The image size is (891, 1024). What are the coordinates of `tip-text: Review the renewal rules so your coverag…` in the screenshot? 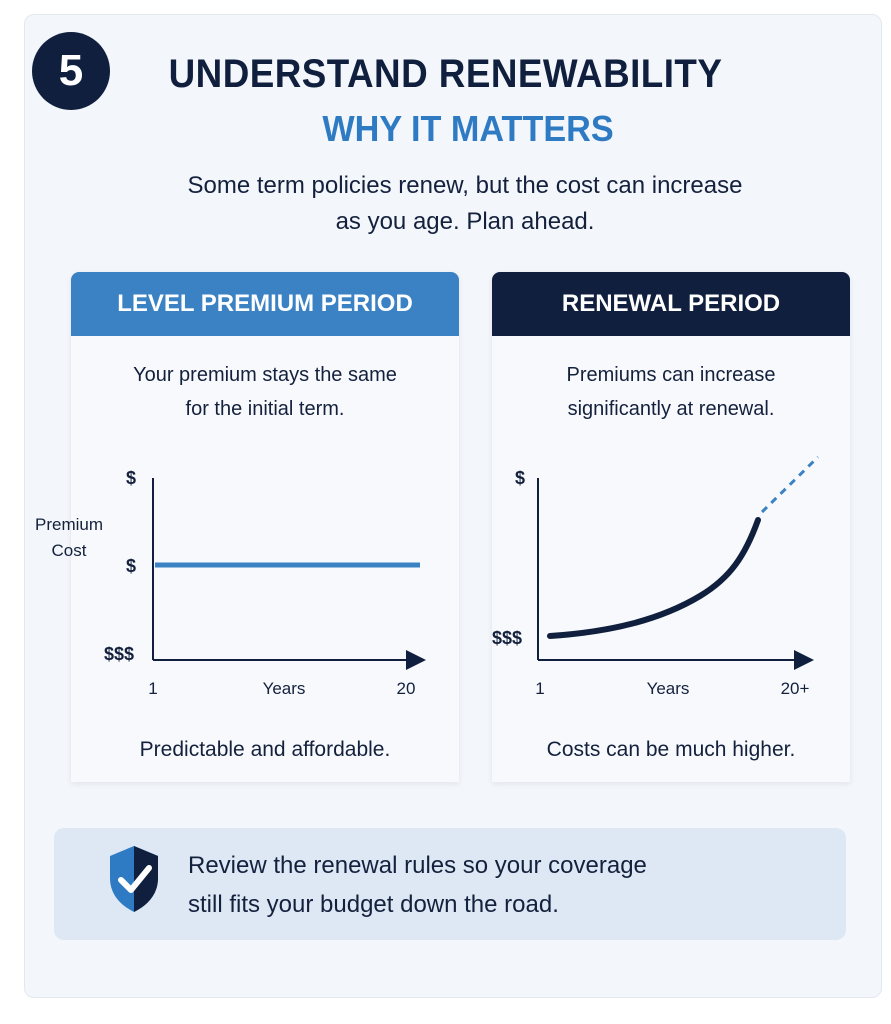 It's located at (498, 885).